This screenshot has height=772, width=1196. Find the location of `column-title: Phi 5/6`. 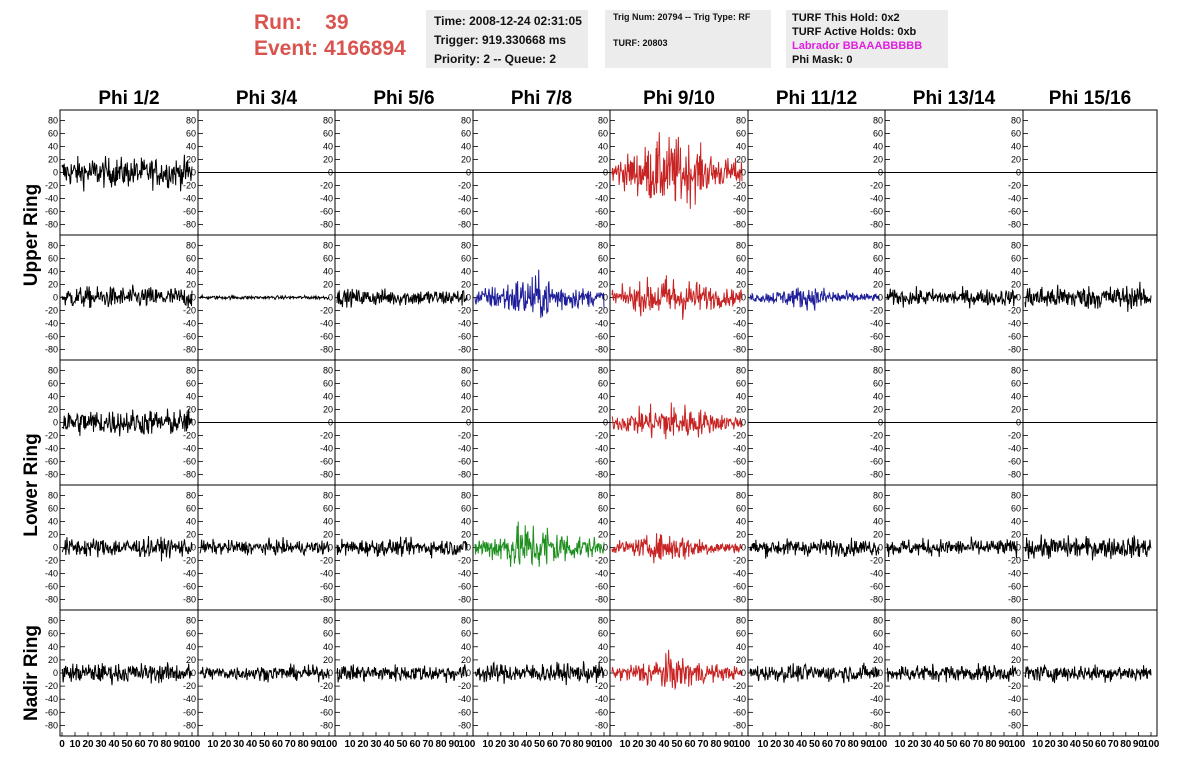

column-title: Phi 5/6 is located at coordinates (403, 98).